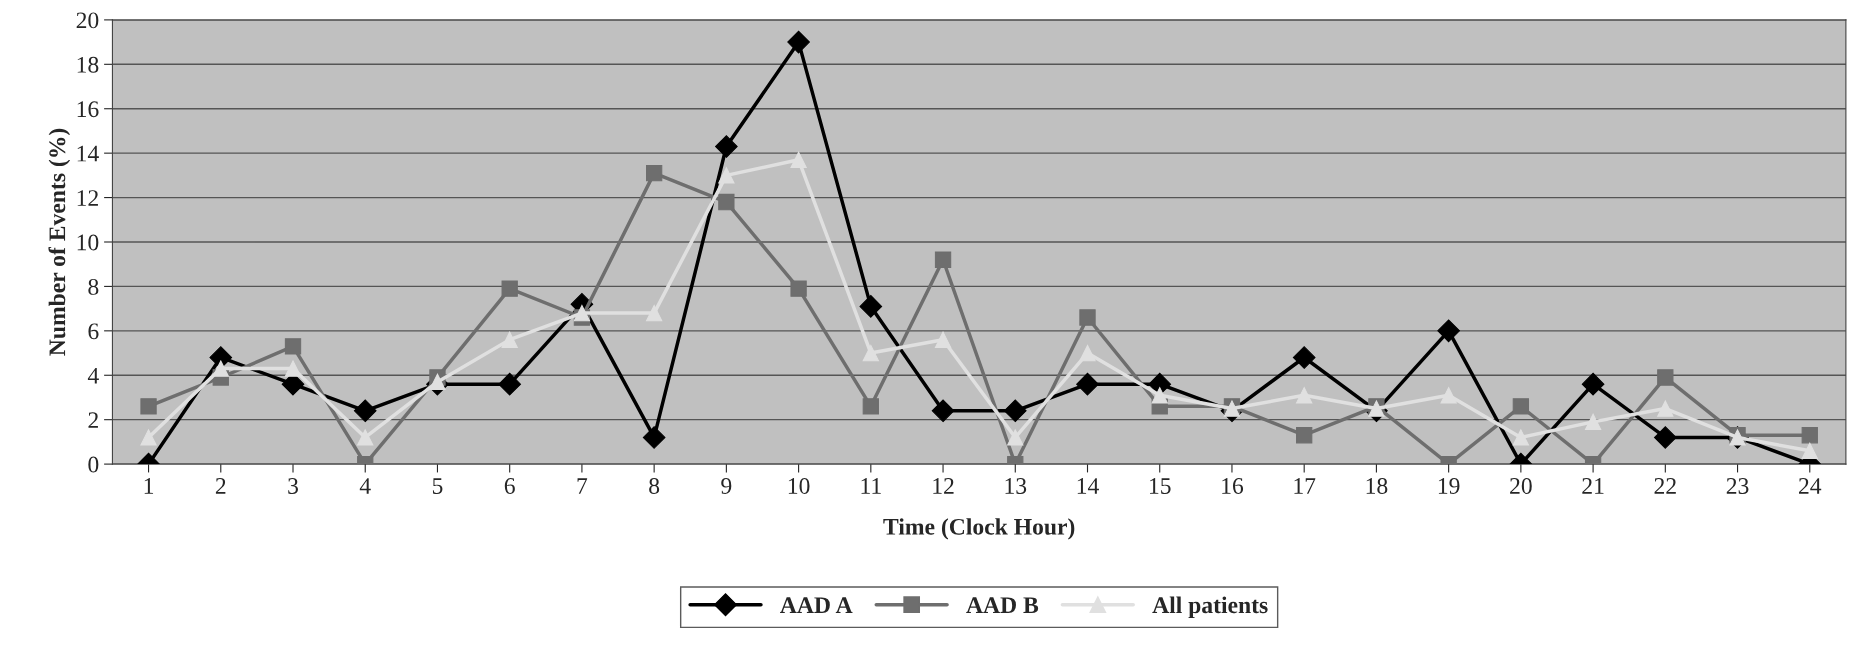 This screenshot has height=663, width=1874. Describe the element at coordinates (816, 605) in the screenshot. I see `legend-label: AAD A` at that location.